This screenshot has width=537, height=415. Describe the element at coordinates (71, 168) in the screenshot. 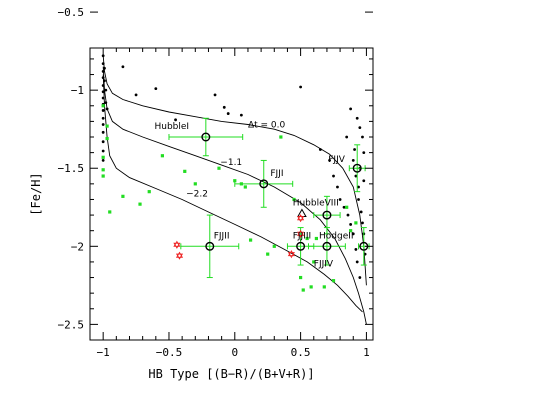

I see `y-tick-label: −1.5` at that location.